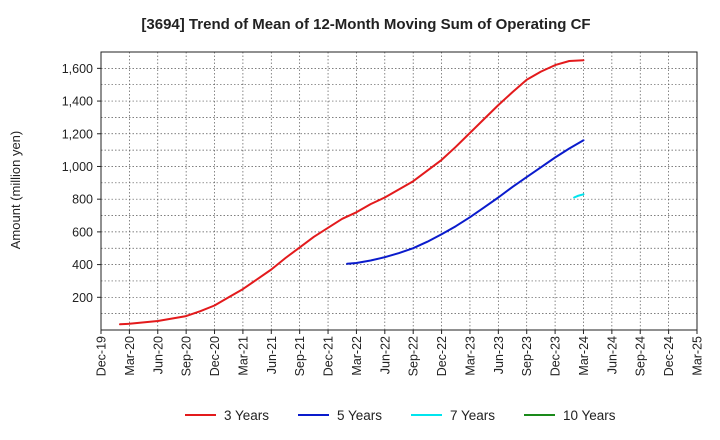 This screenshot has height=440, width=720. Describe the element at coordinates (472, 415) in the screenshot. I see `legend-label-7-years: 7 Years` at that location.